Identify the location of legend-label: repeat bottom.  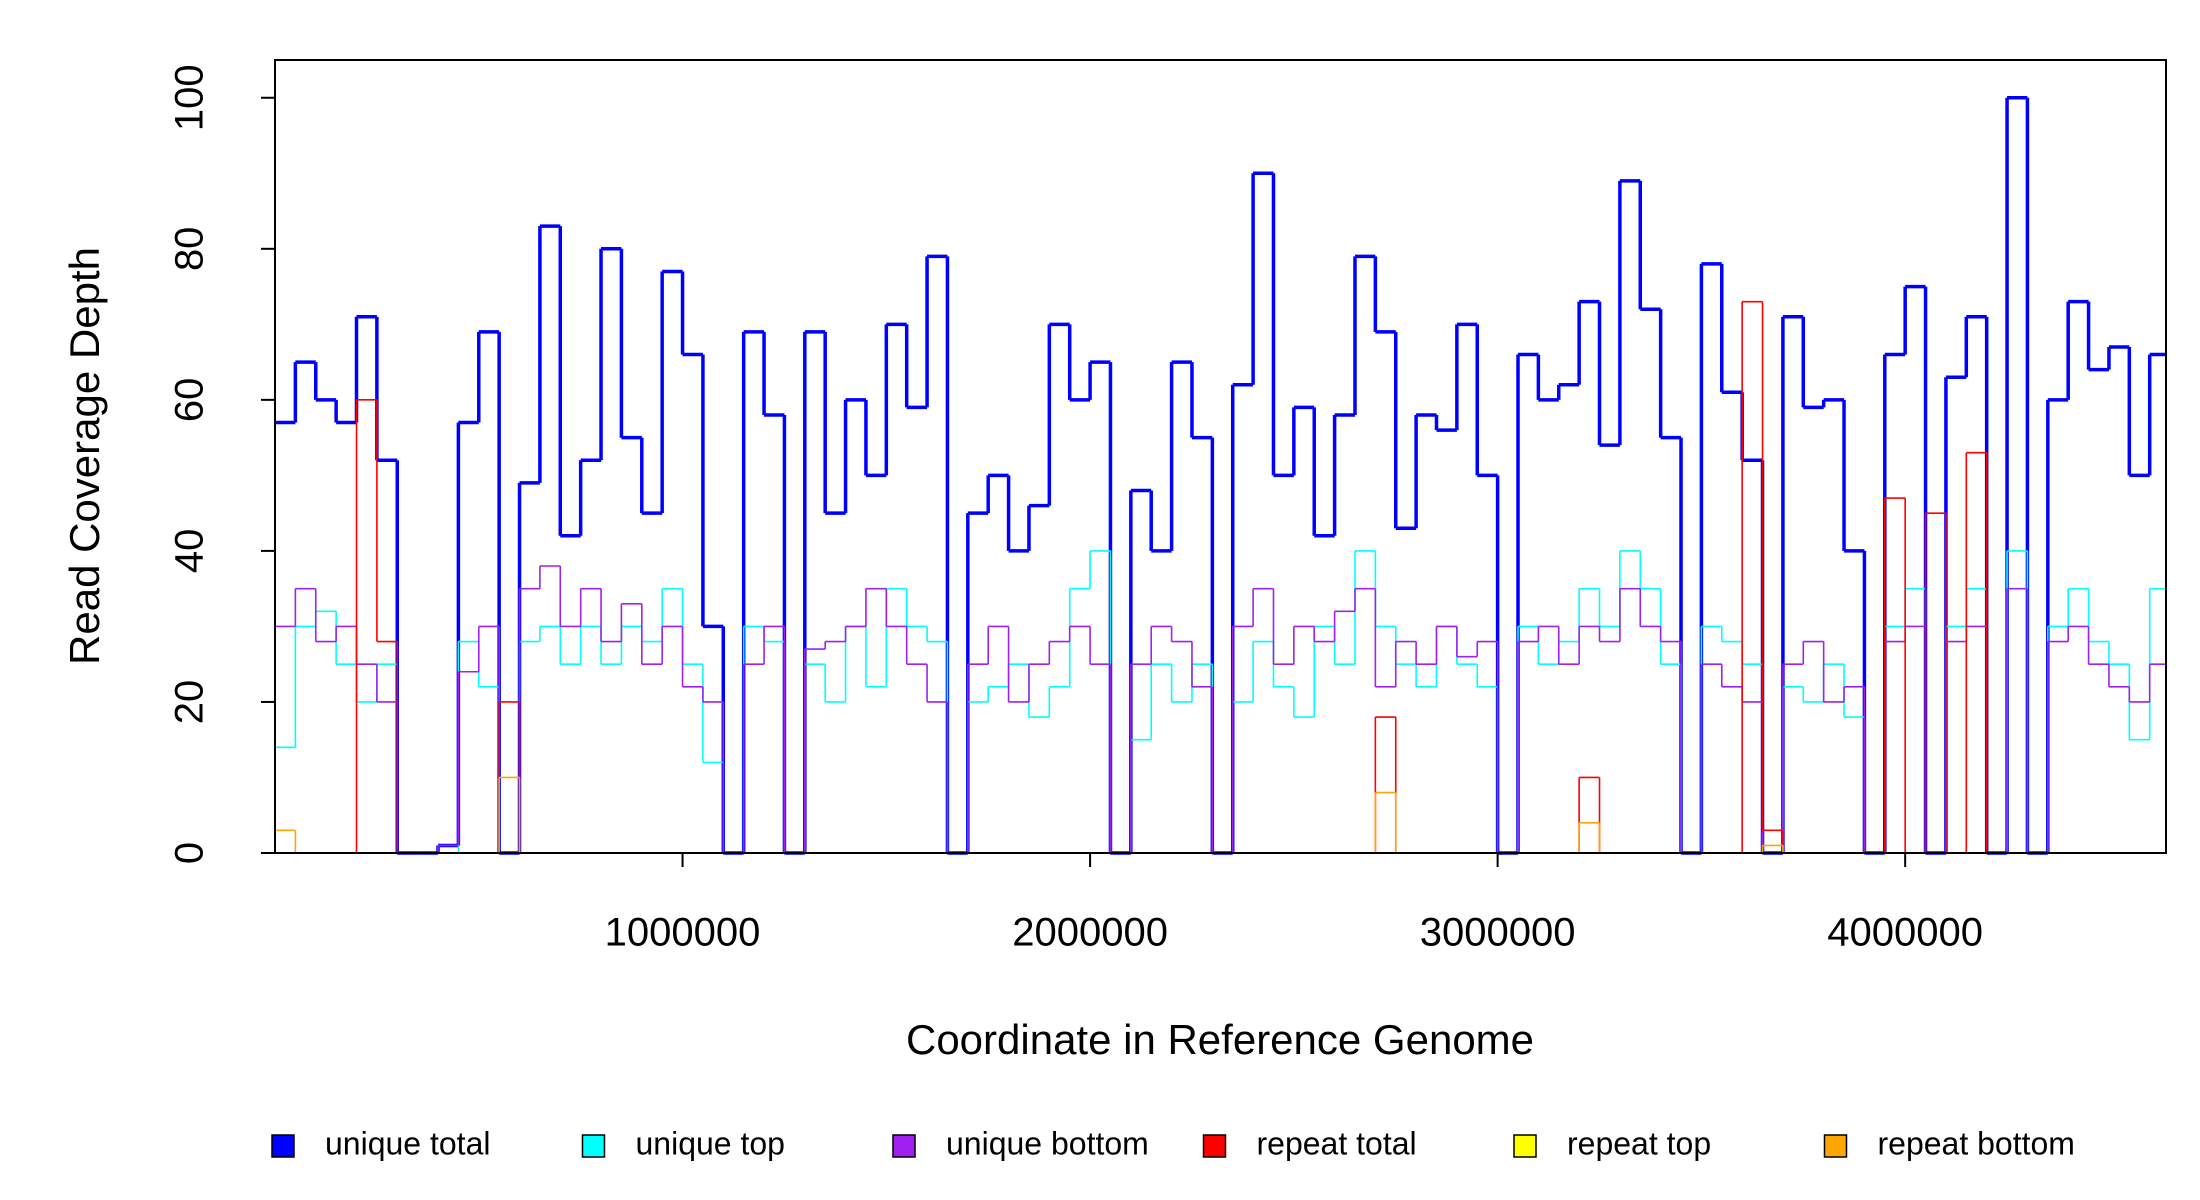
(1976, 1143).